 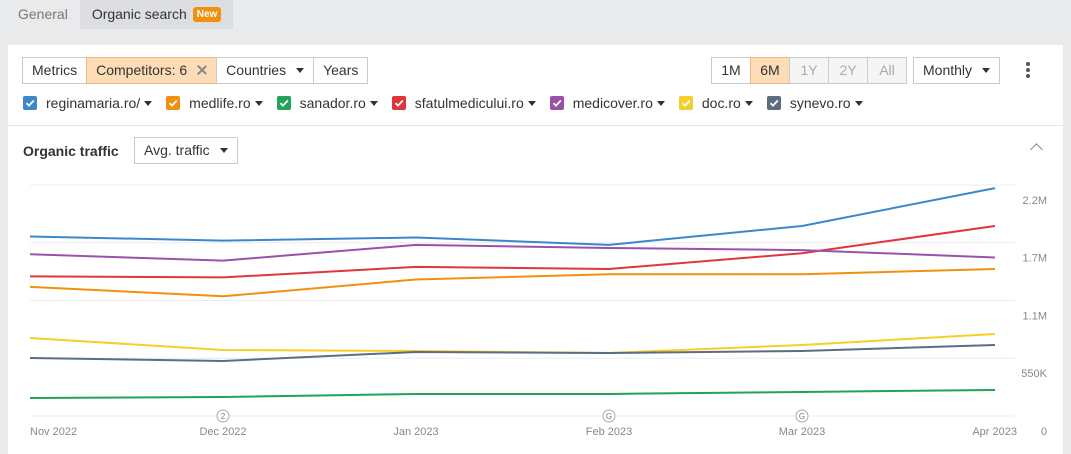 I want to click on legend-item: medlife.ro, so click(x=214, y=103).